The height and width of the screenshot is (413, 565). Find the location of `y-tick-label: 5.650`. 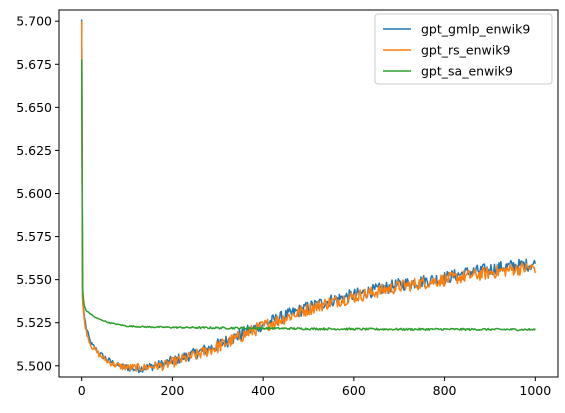

y-tick-label: 5.650 is located at coordinates (34, 107).